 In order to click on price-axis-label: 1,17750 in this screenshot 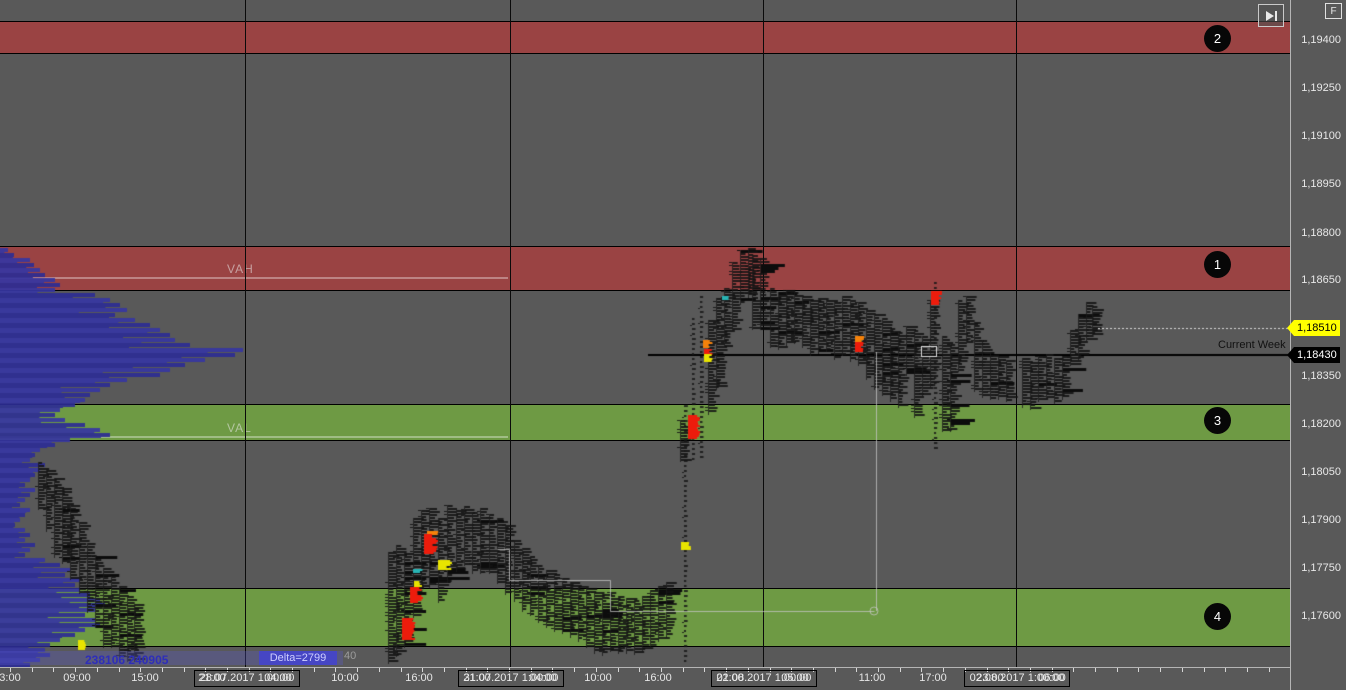, I will do `click(1321, 568)`.